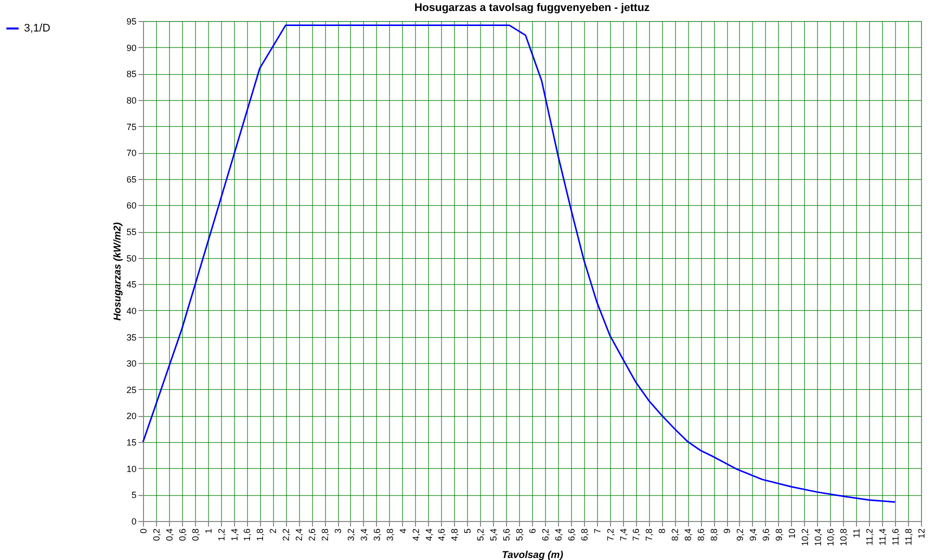  What do you see at coordinates (597, 531) in the screenshot?
I see `x-tick-label: 7` at bounding box center [597, 531].